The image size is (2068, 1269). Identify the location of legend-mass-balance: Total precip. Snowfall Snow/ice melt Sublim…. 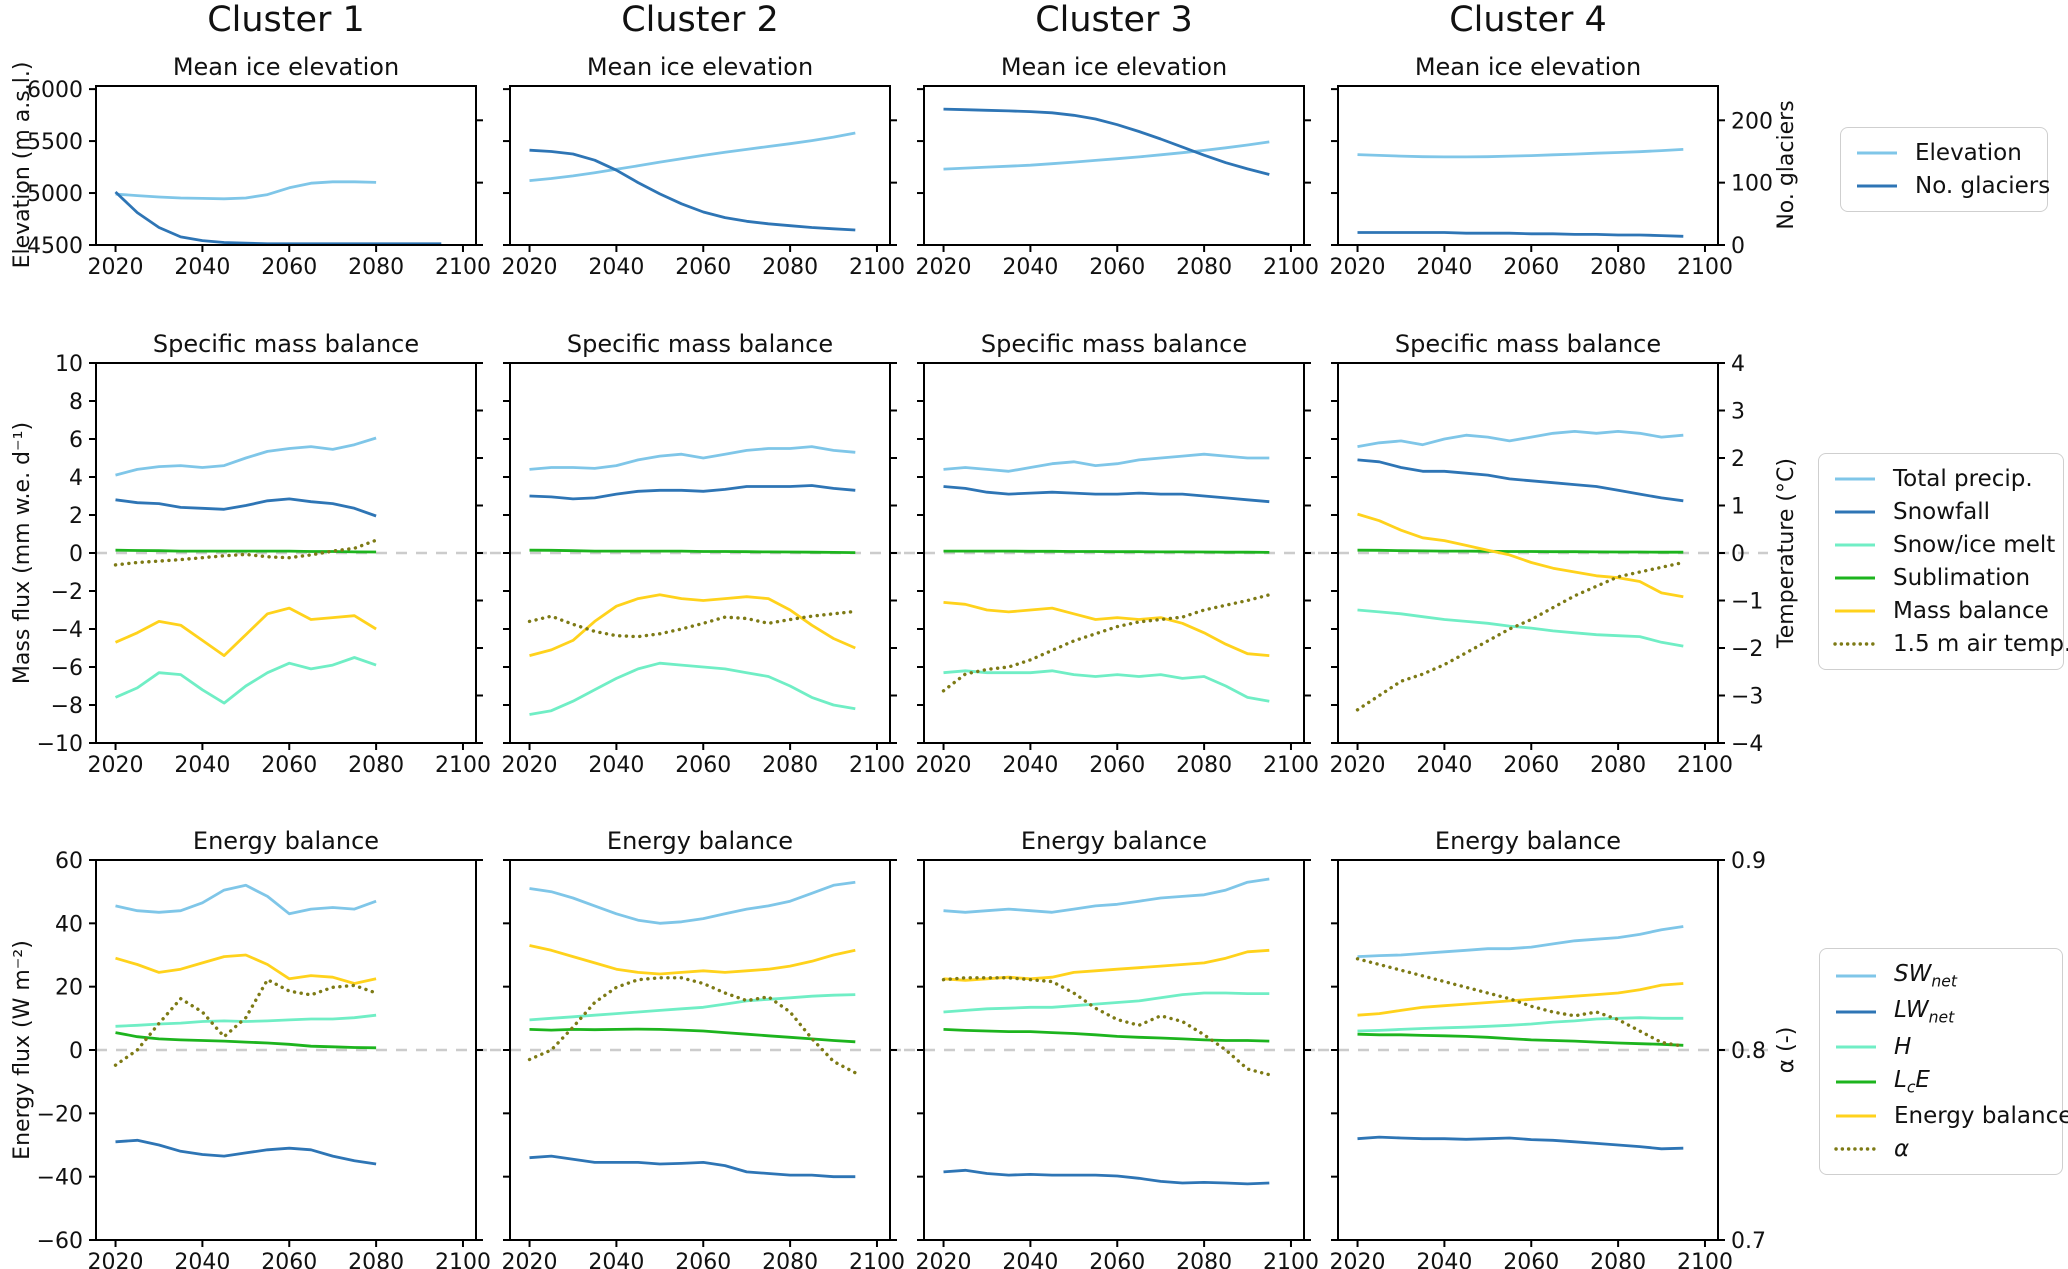
(1943, 561).